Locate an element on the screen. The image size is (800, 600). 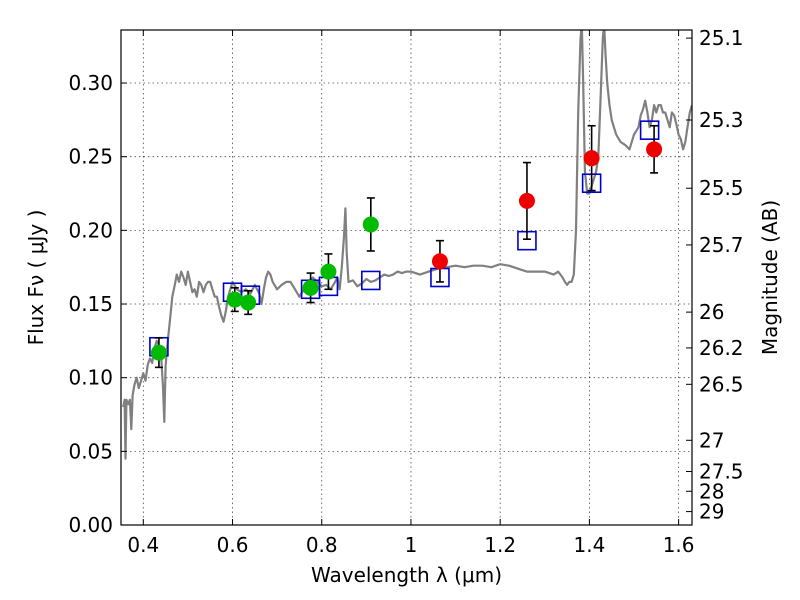
x-tick-label: 1.4 is located at coordinates (589, 545).